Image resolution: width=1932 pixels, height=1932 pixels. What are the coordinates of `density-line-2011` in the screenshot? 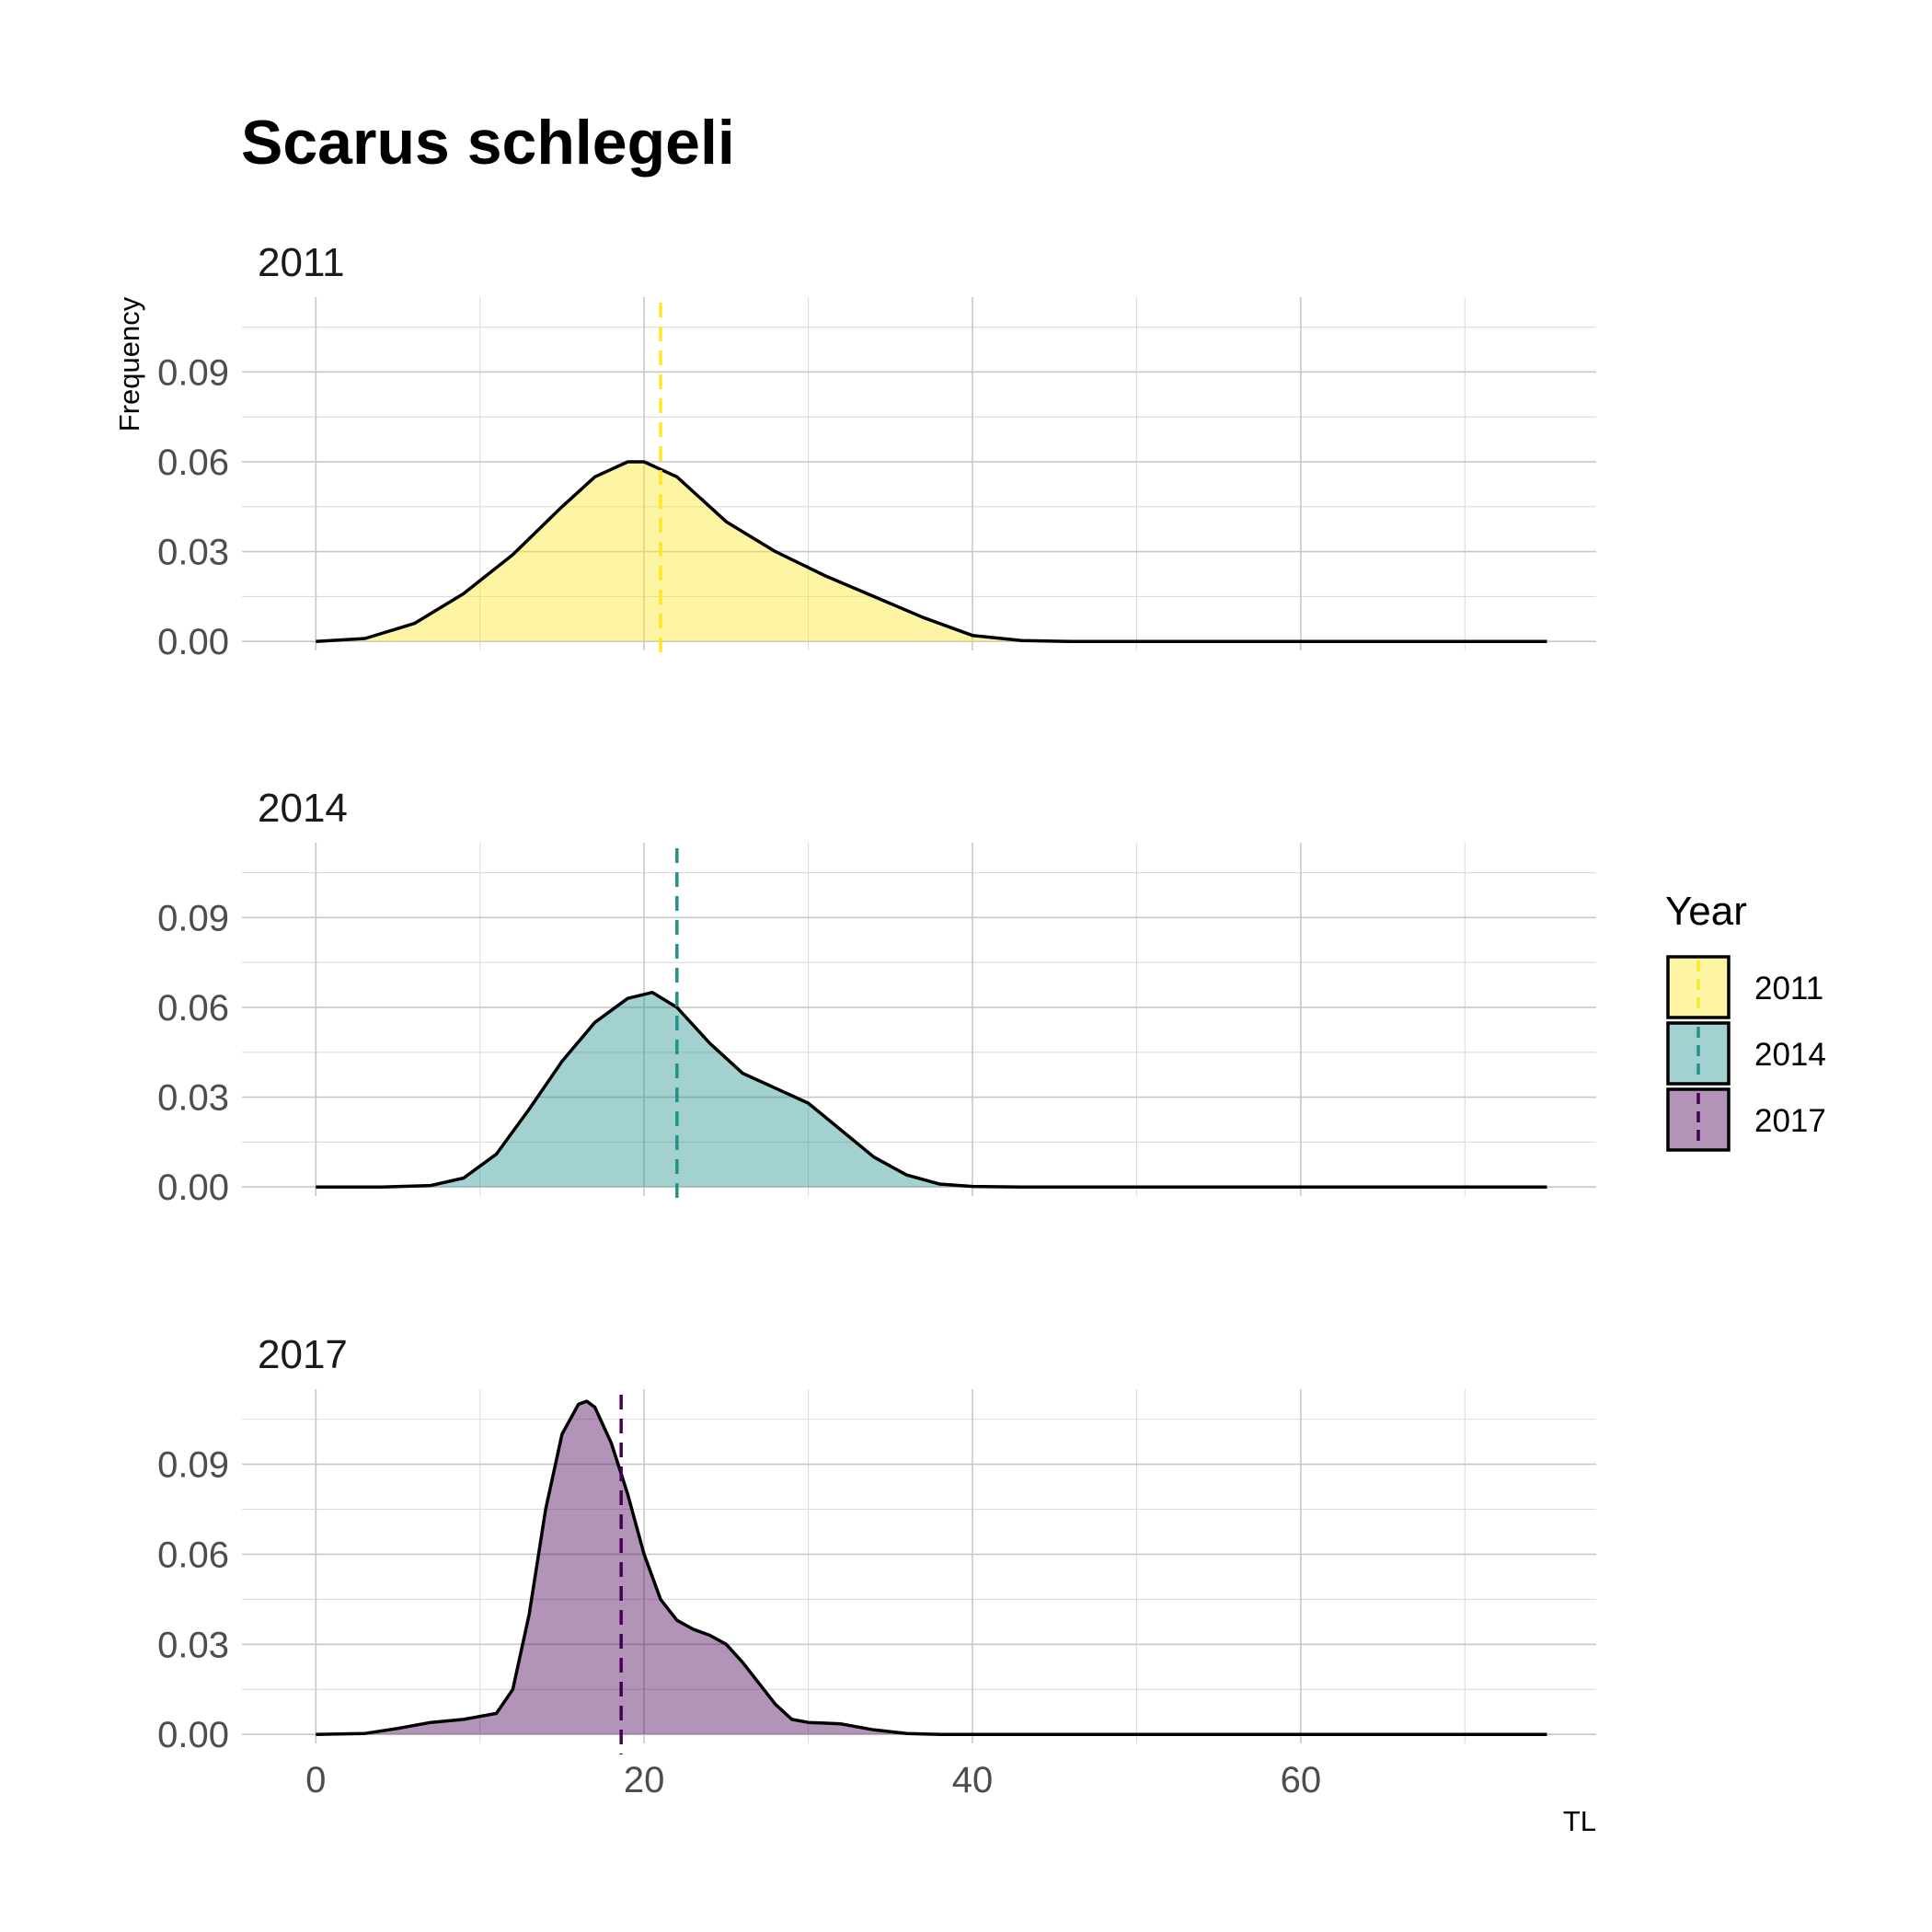 It's located at (931, 551).